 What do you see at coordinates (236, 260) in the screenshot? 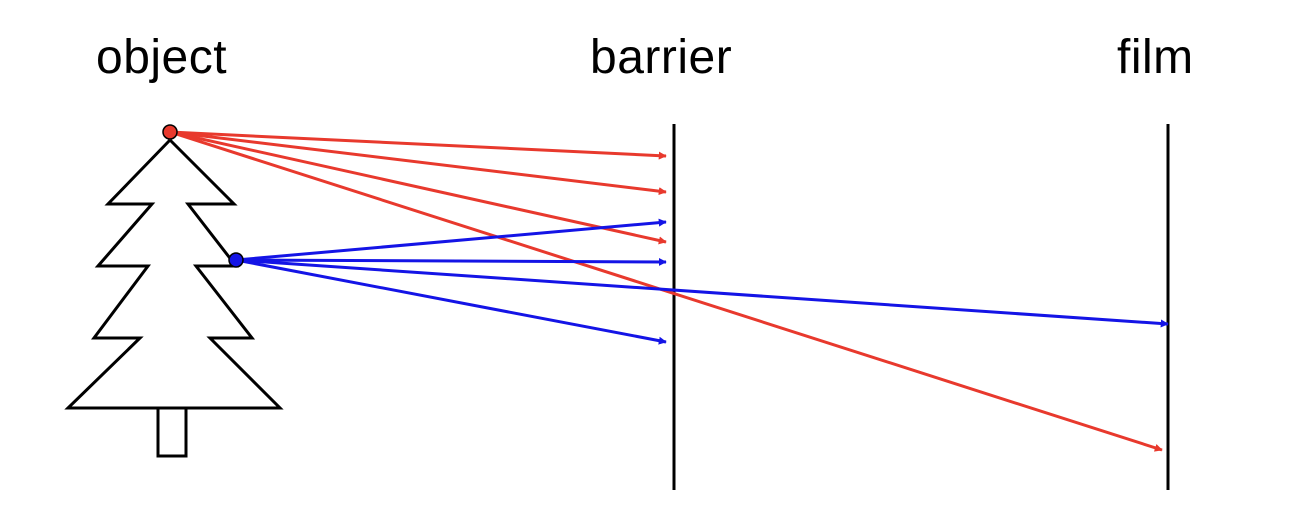
I see `blue-source-point` at bounding box center [236, 260].